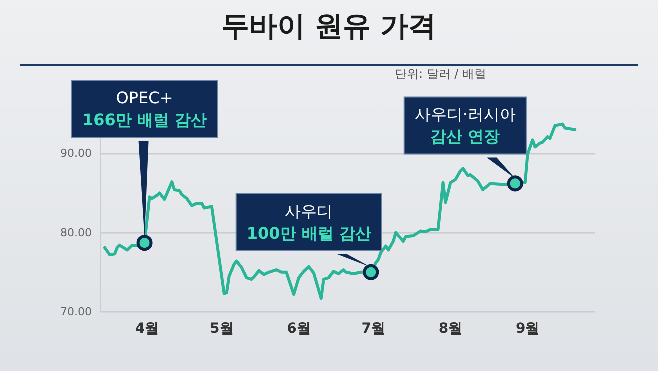 This screenshot has width=658, height=371. Describe the element at coordinates (76, 153) in the screenshot. I see `y-tick-label: 90.00` at that location.